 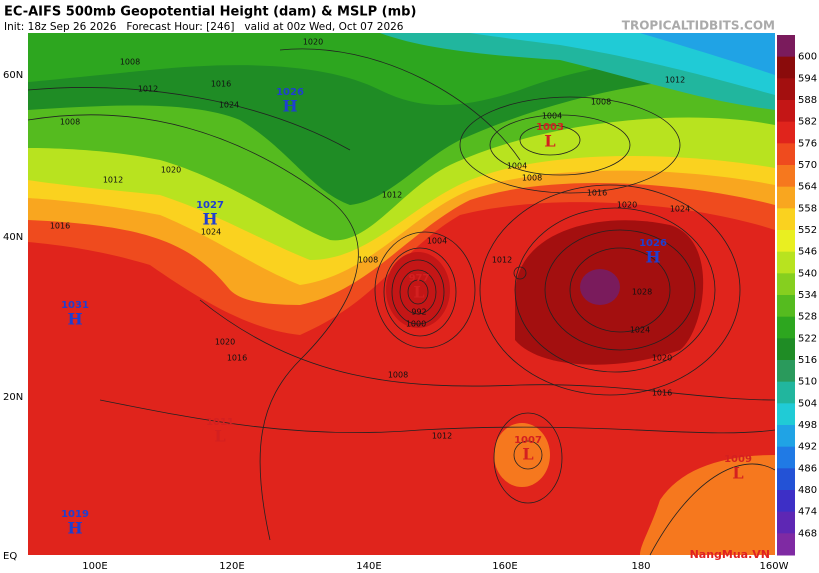 I want to click on colorbar-label: 600, so click(x=807, y=57).